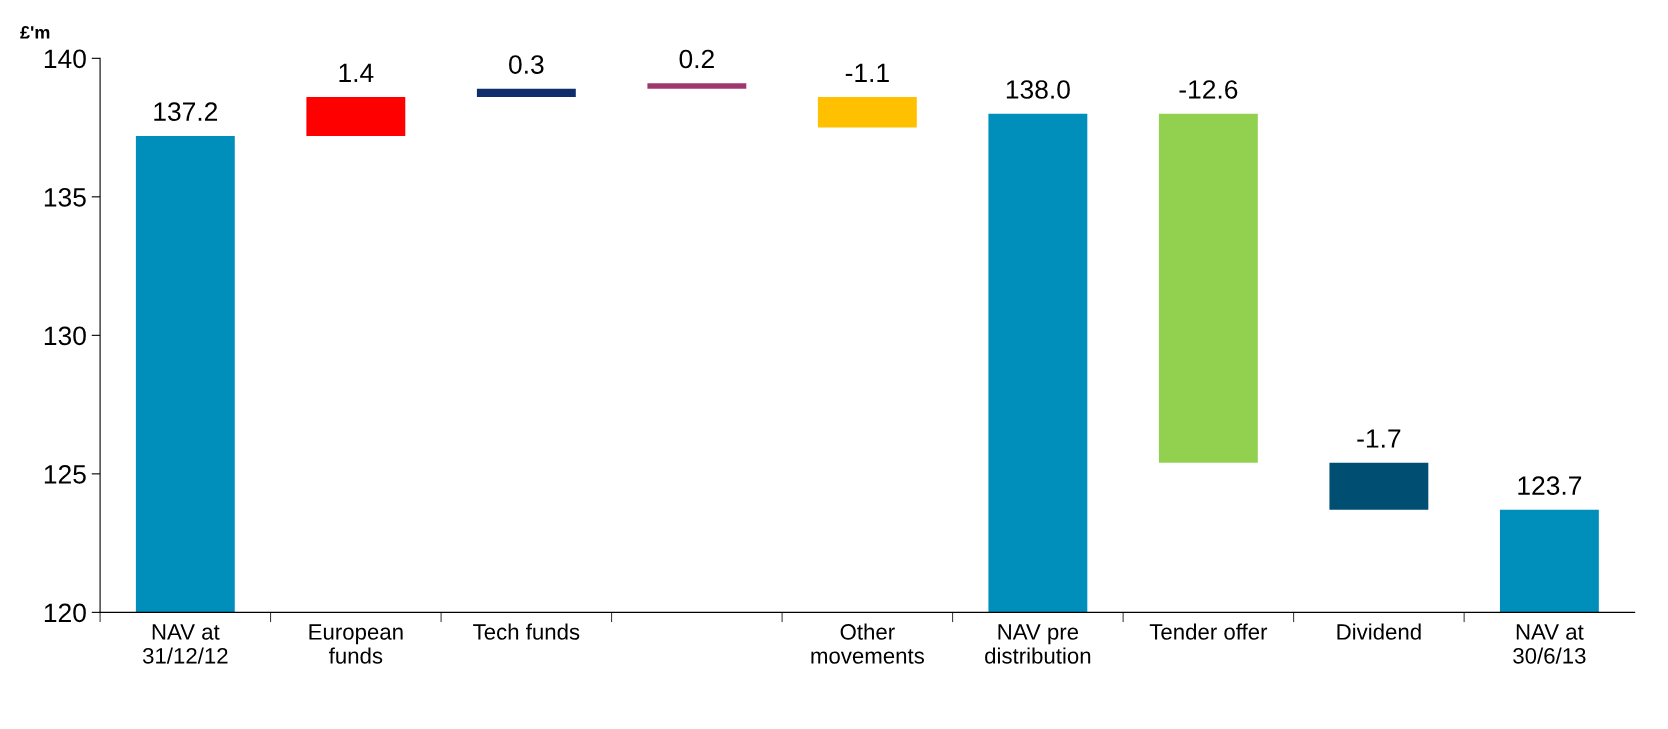 The image size is (1668, 729). Describe the element at coordinates (1550, 485) in the screenshot. I see `data-label: 123.7` at that location.